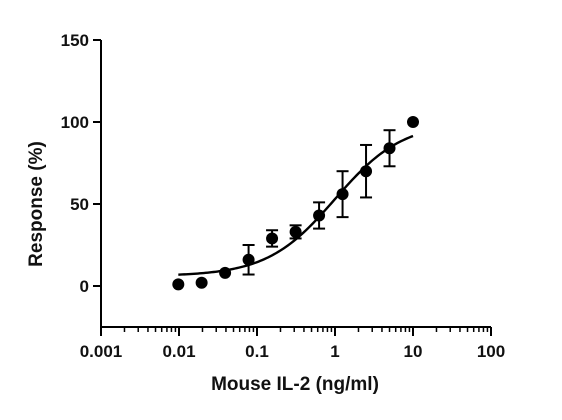  What do you see at coordinates (79, 204) in the screenshot?
I see `y-tick-label: 50` at bounding box center [79, 204].